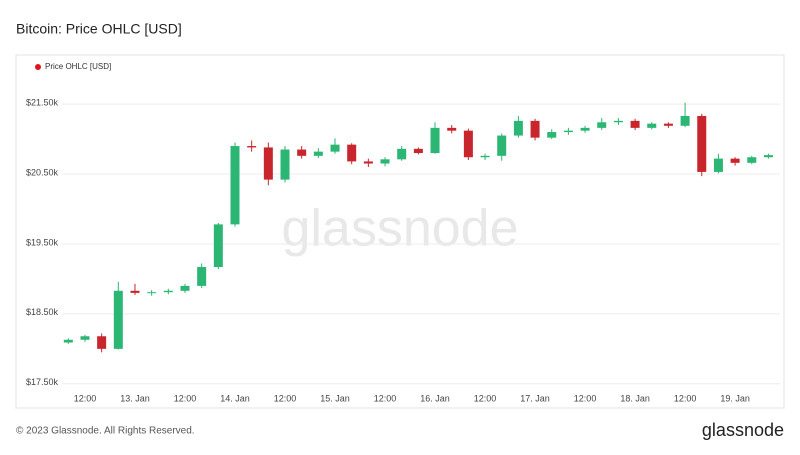  Describe the element at coordinates (735, 398) in the screenshot. I see `x-tick-label: 19. Jan` at that location.